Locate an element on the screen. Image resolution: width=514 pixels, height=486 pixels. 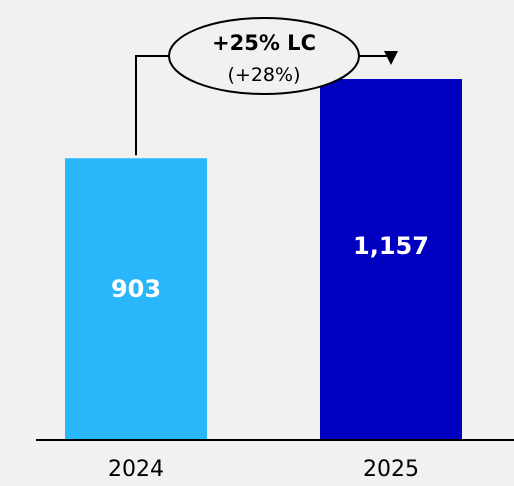
value-label-2025: 1,157 is located at coordinates (391, 246).